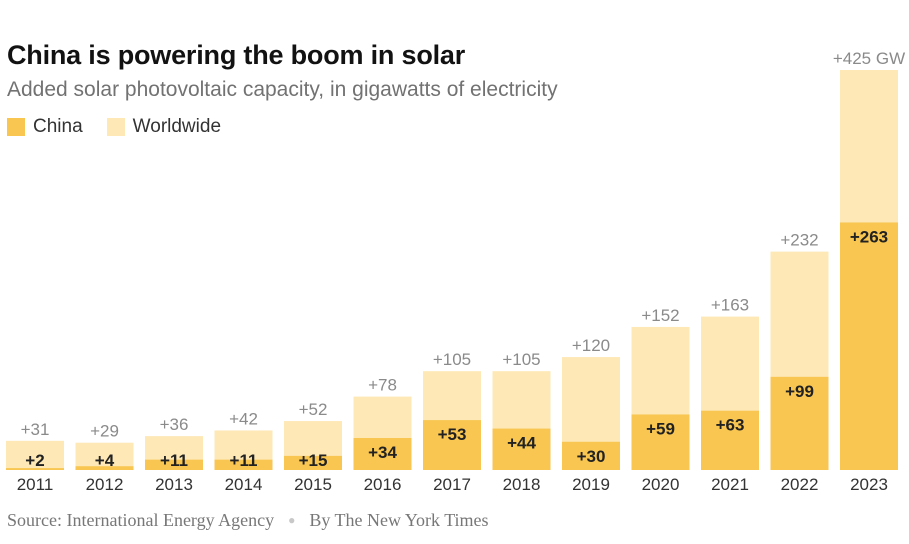 Image resolution: width=909 pixels, height=544 pixels. What do you see at coordinates (452, 484) in the screenshot?
I see `x-tick-2017: 2017` at bounding box center [452, 484].